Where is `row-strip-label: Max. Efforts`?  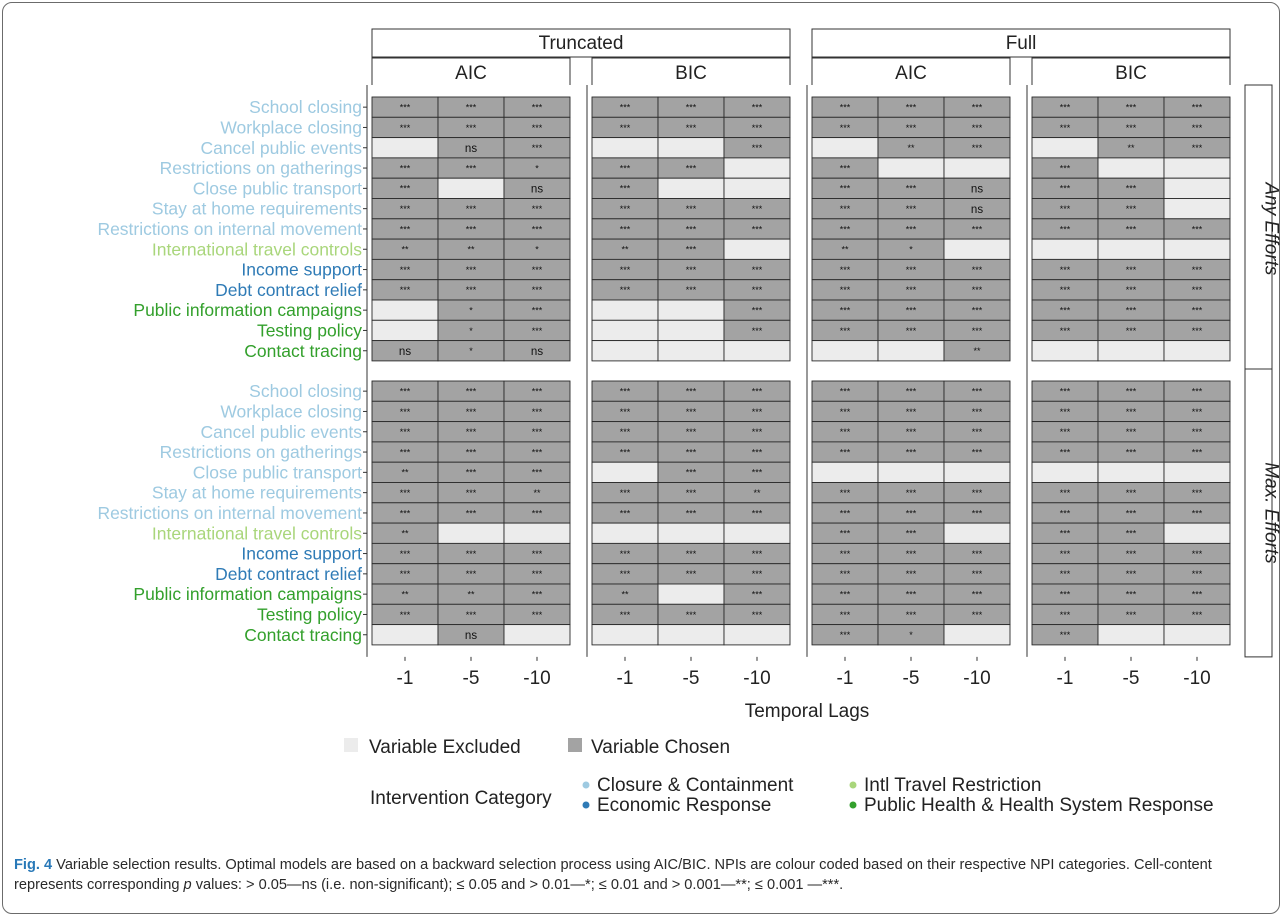 row-strip-label: Max. Efforts is located at coordinates (1271, 513).